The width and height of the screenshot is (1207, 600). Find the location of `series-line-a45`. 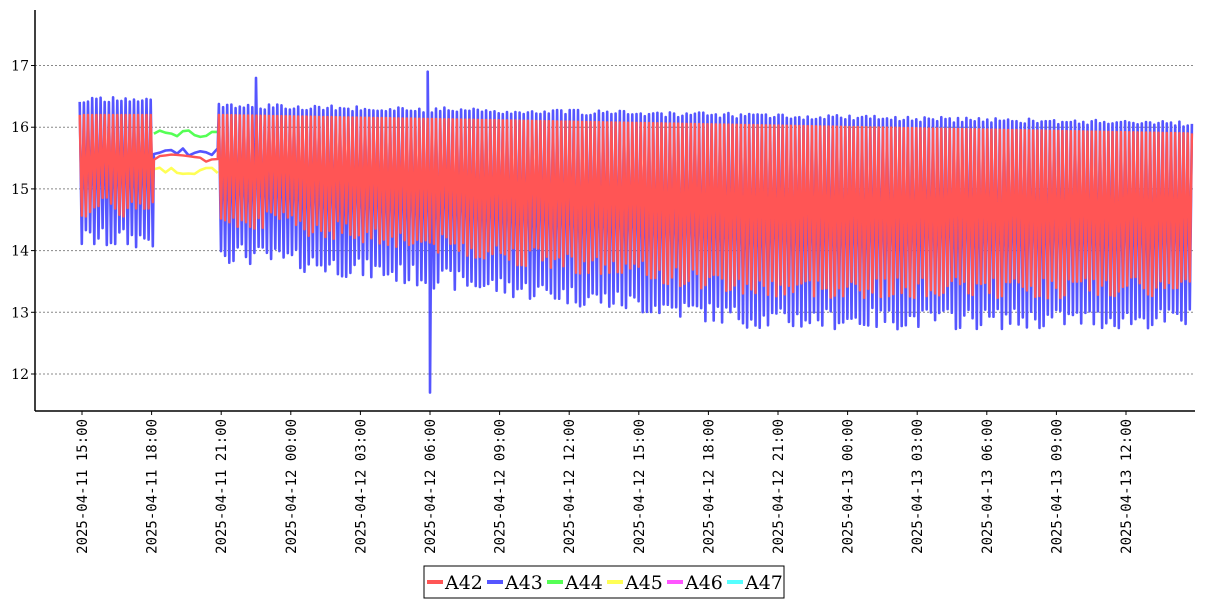

series-line-a45 is located at coordinates (186, 171).